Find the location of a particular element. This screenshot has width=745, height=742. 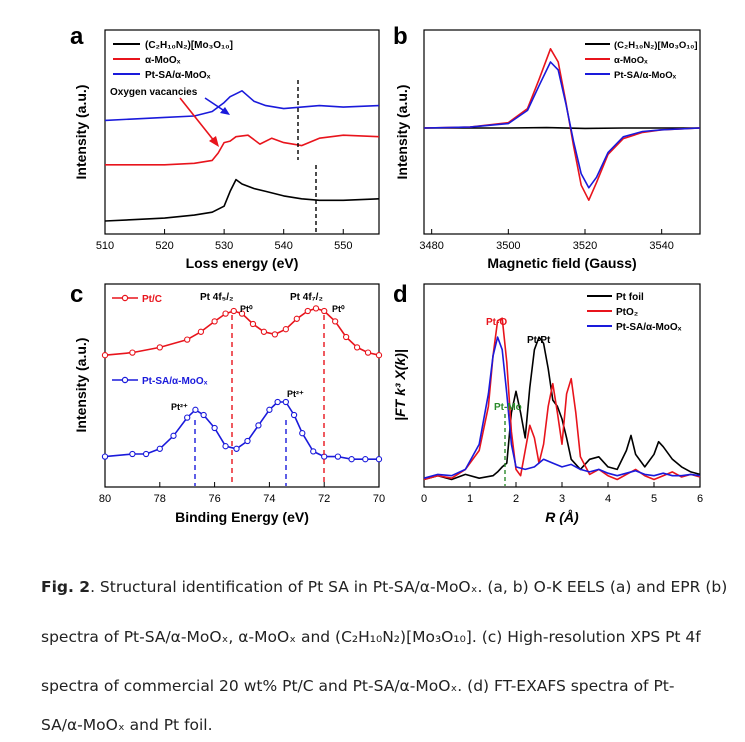

panel-d-tick-label: 2 is located at coordinates (516, 499).